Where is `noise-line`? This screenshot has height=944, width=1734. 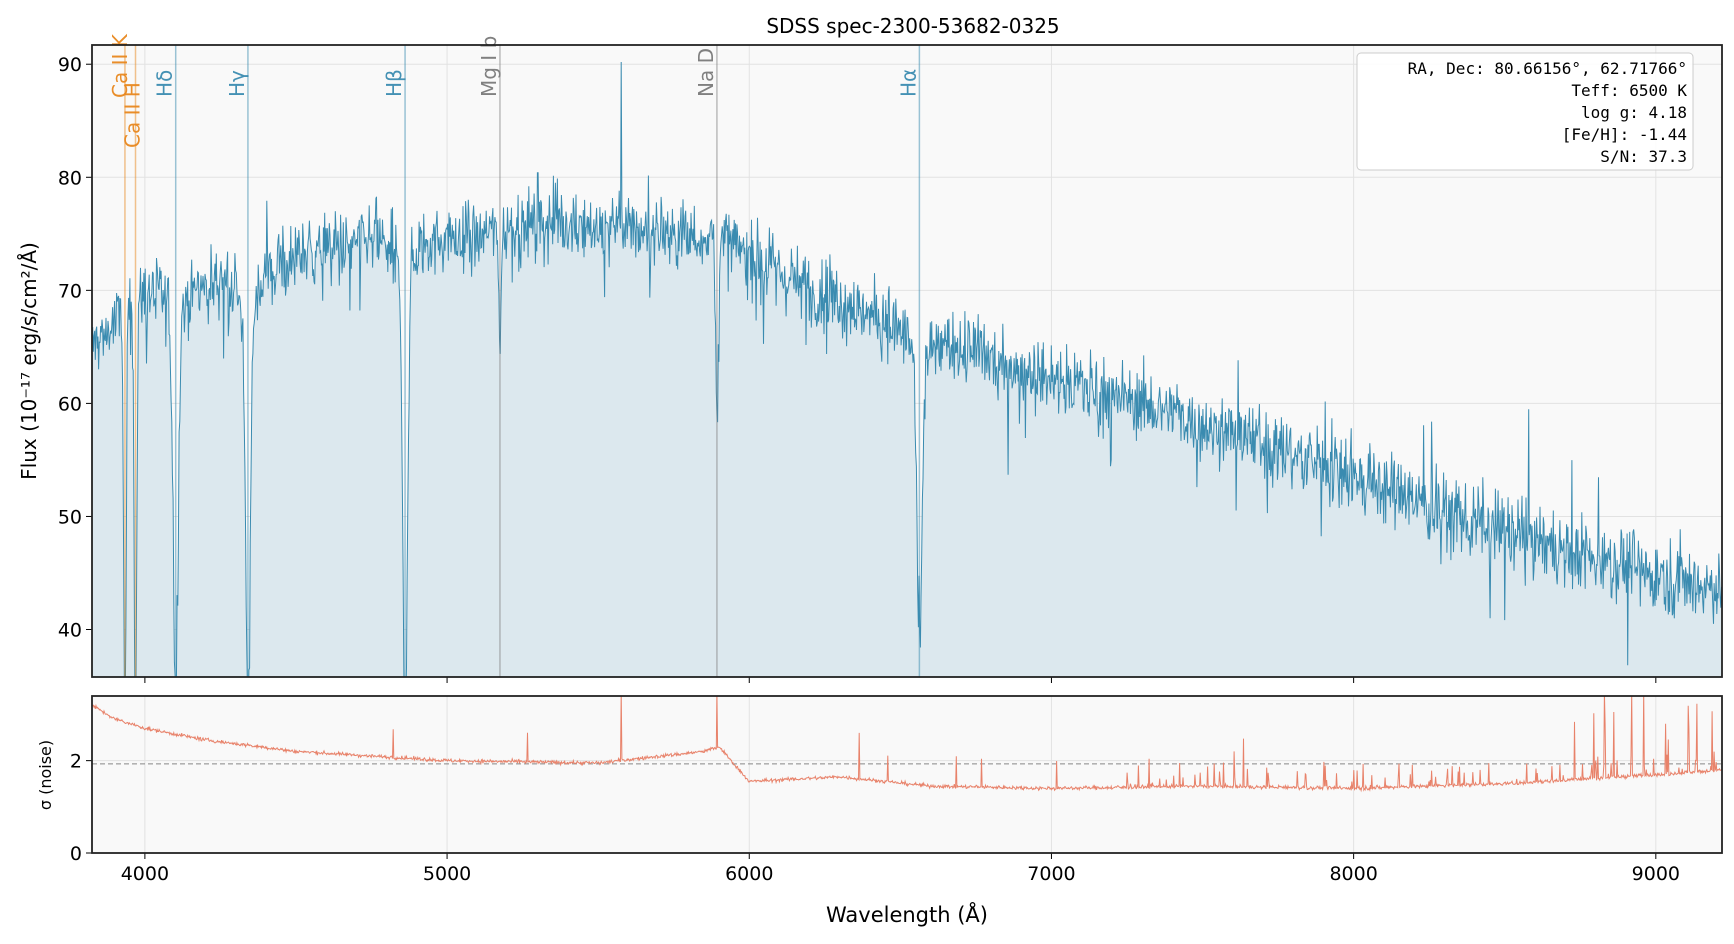
noise-line is located at coordinates (907, 744).